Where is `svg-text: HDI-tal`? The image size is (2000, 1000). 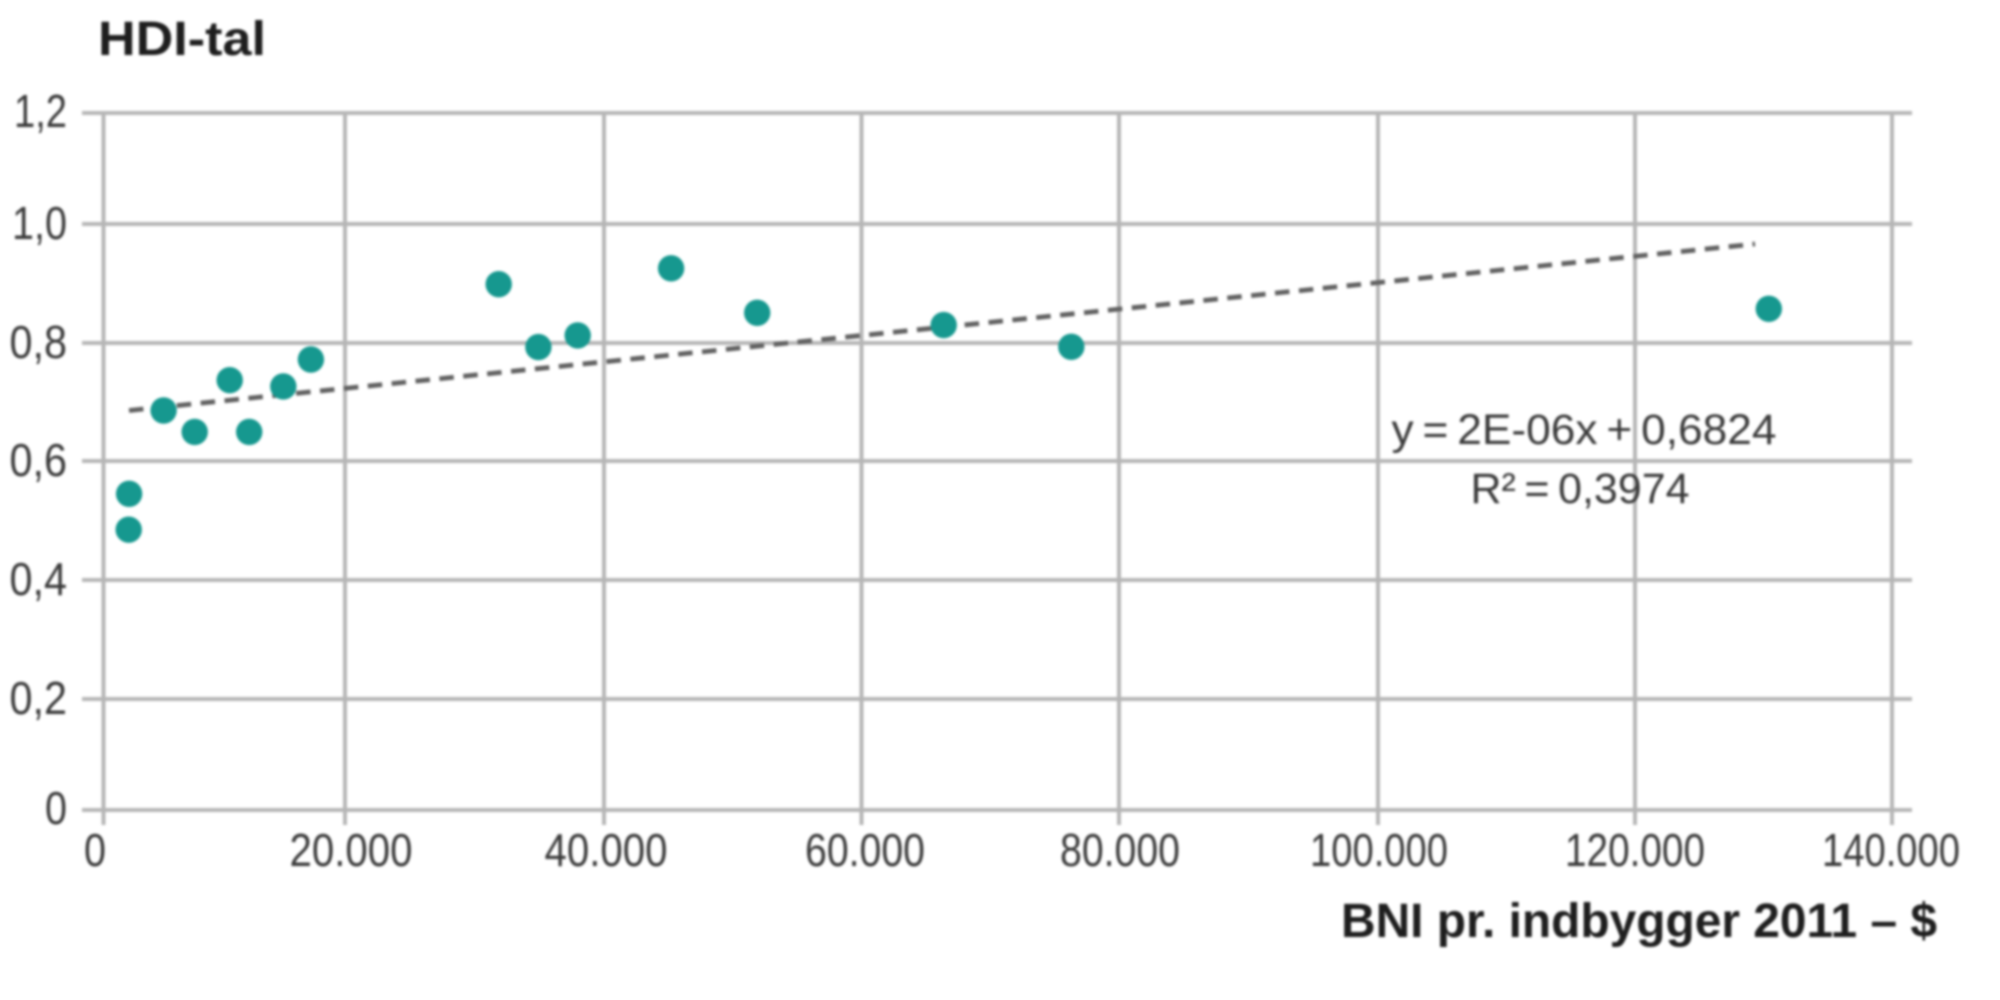
svg-text: HDI-tal is located at coordinates (182, 39).